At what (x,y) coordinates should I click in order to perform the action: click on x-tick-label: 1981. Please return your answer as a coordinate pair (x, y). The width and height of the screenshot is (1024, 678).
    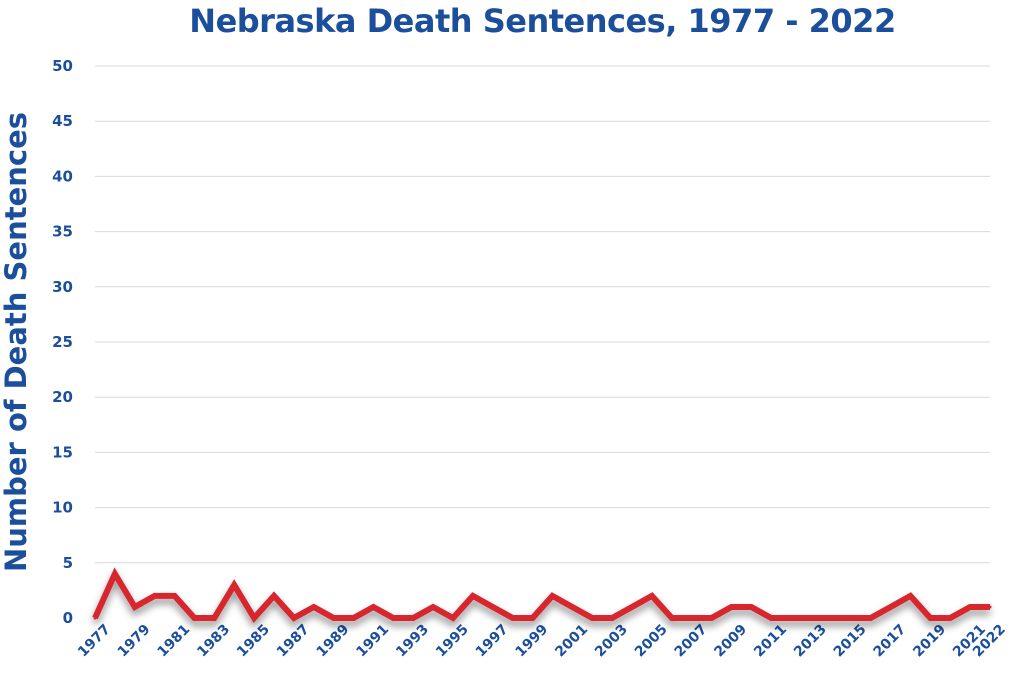
    Looking at the image, I should click on (174, 641).